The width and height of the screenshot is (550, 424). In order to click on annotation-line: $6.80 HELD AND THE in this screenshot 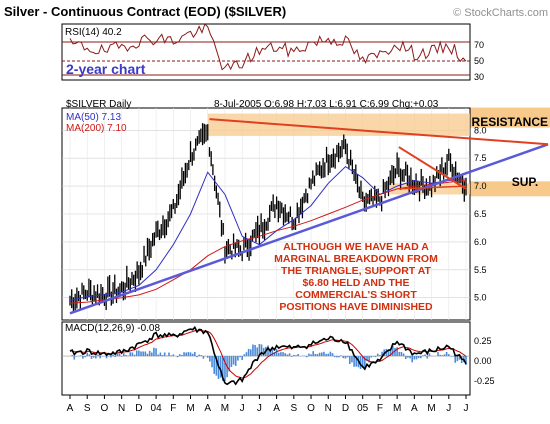, I will do `click(356, 283)`.